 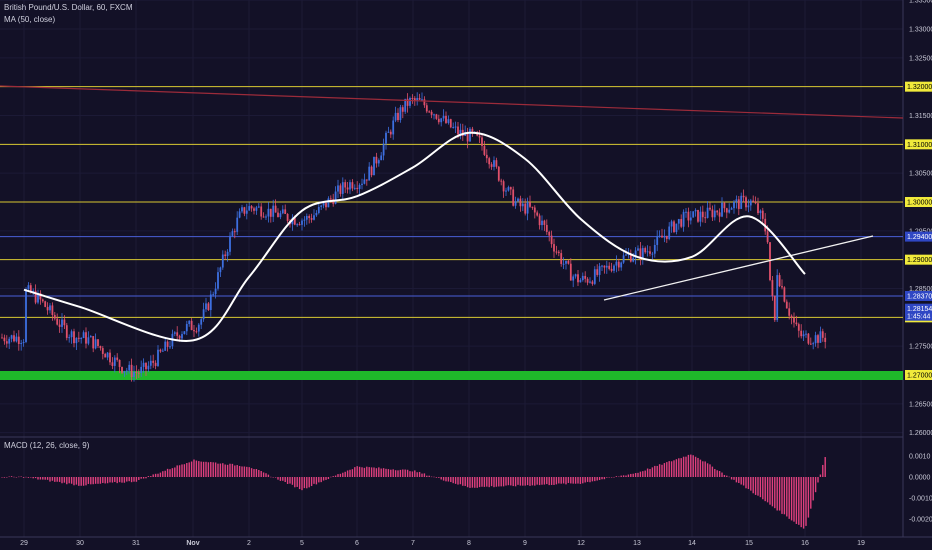 What do you see at coordinates (919, 376) in the screenshot?
I see `level-tag-label: 1.27000` at bounding box center [919, 376].